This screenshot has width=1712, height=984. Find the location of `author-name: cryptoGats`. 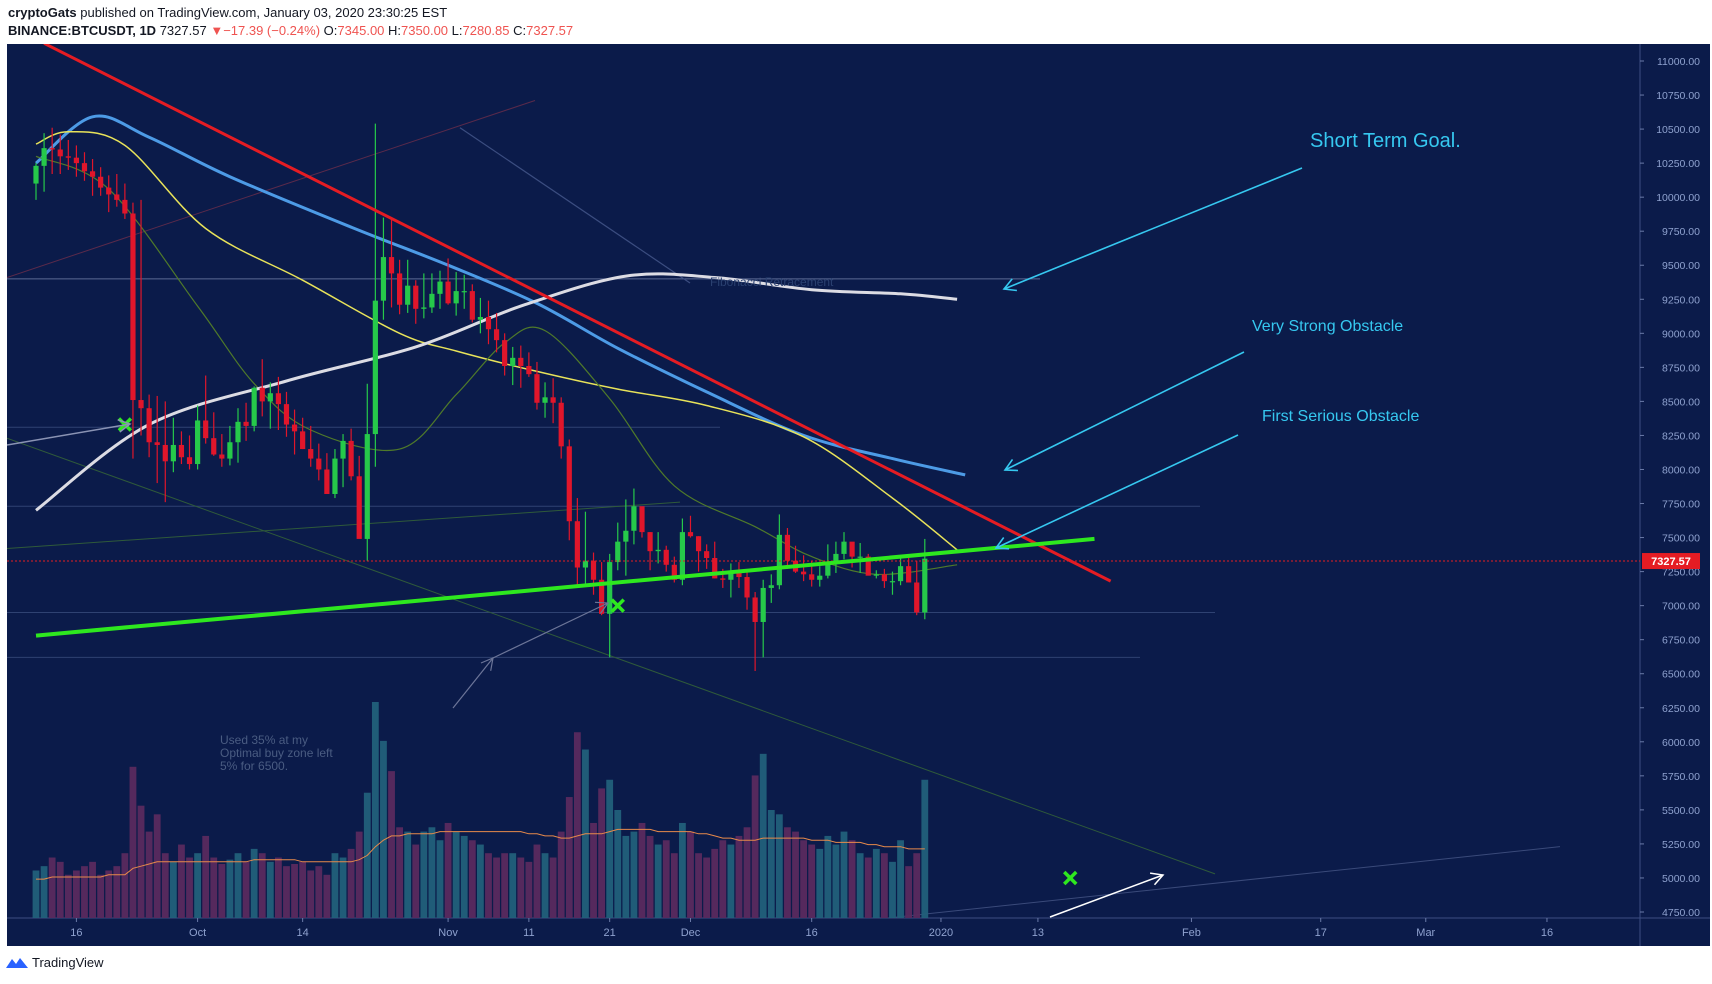

author-name: cryptoGats is located at coordinates (42, 12).